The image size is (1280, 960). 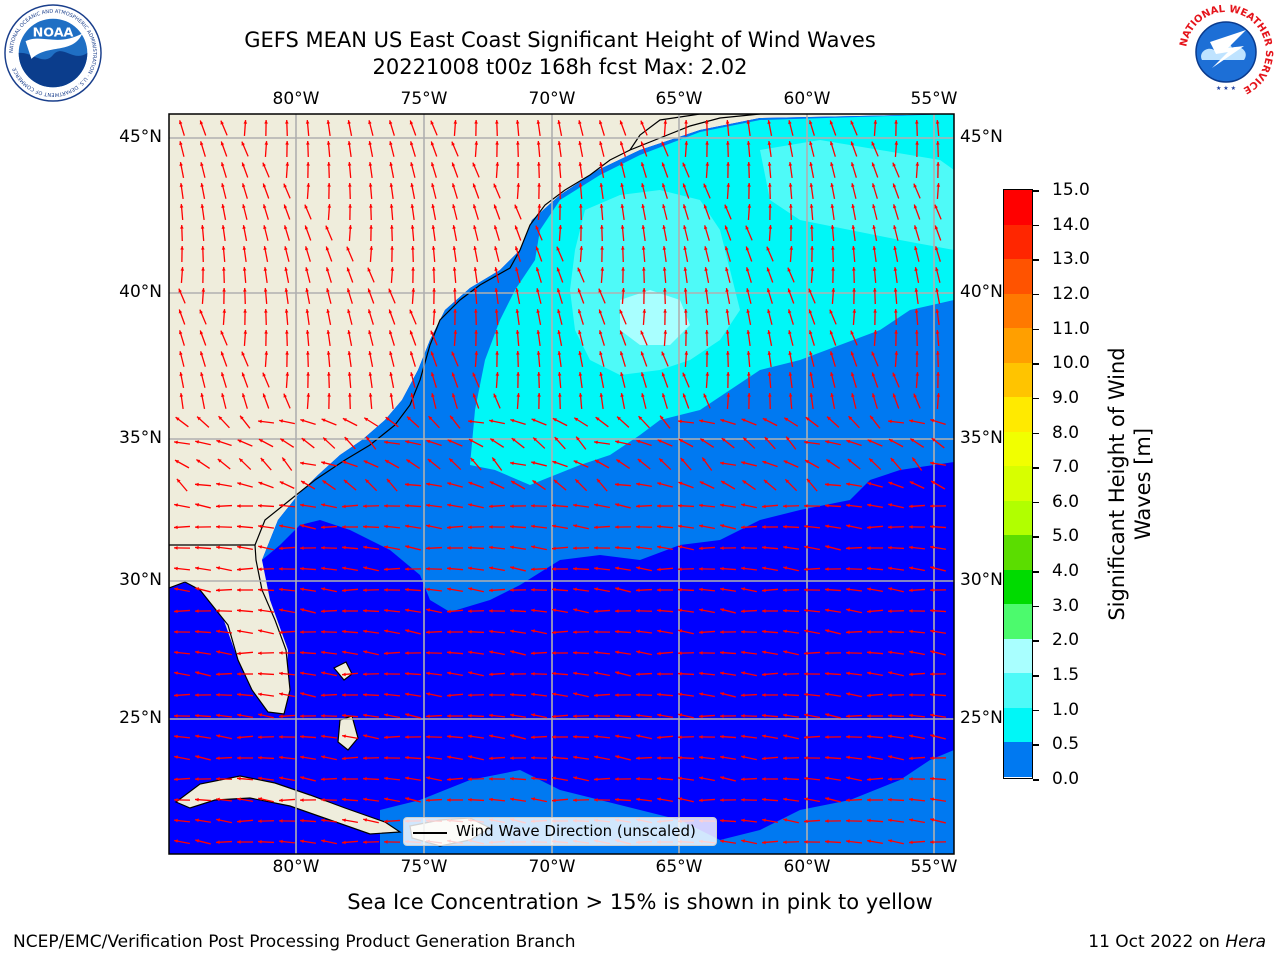 What do you see at coordinates (981, 438) in the screenshot?
I see `lat-tick-right: 35°N` at bounding box center [981, 438].